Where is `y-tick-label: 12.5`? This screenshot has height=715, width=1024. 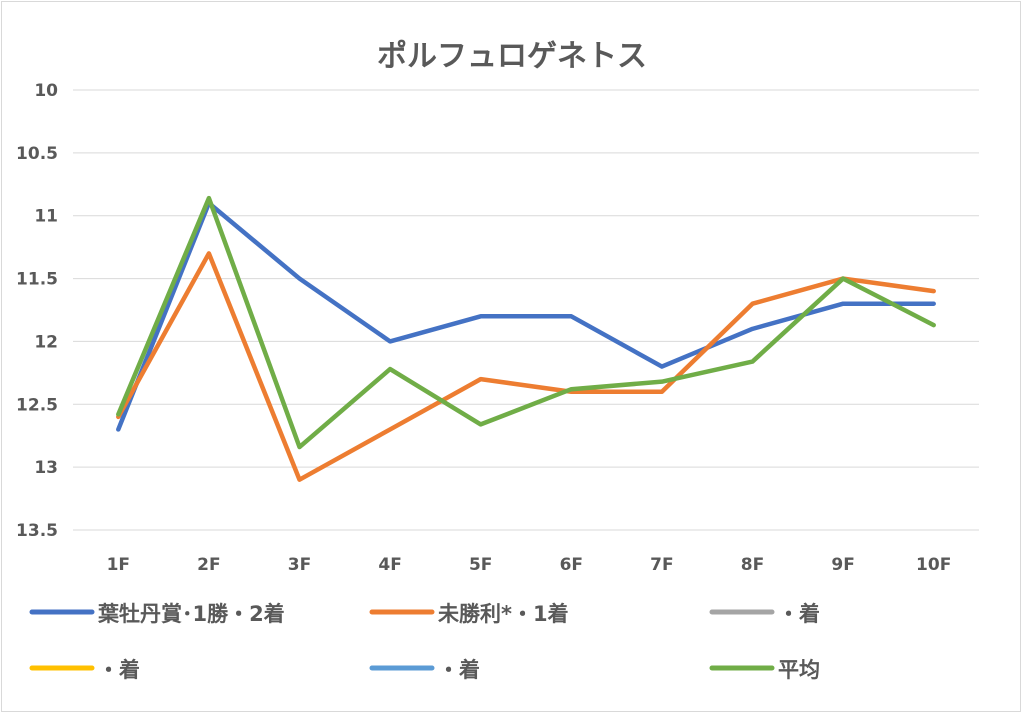
y-tick-label: 12.5 is located at coordinates (37, 405).